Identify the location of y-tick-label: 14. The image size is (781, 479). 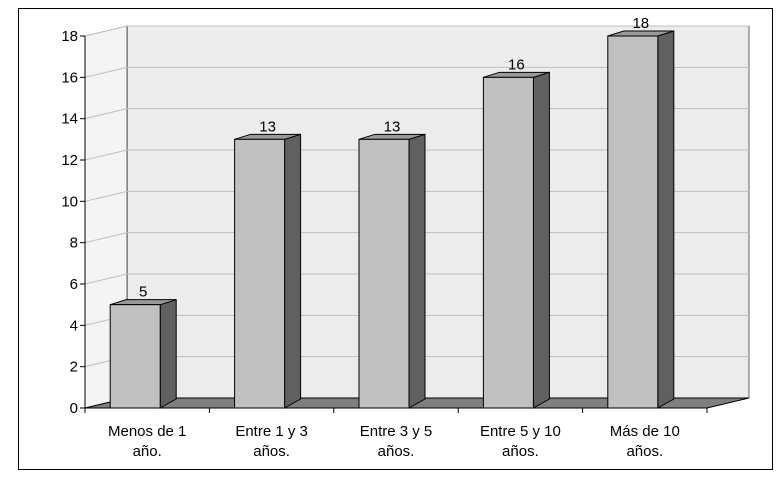
(69, 119).